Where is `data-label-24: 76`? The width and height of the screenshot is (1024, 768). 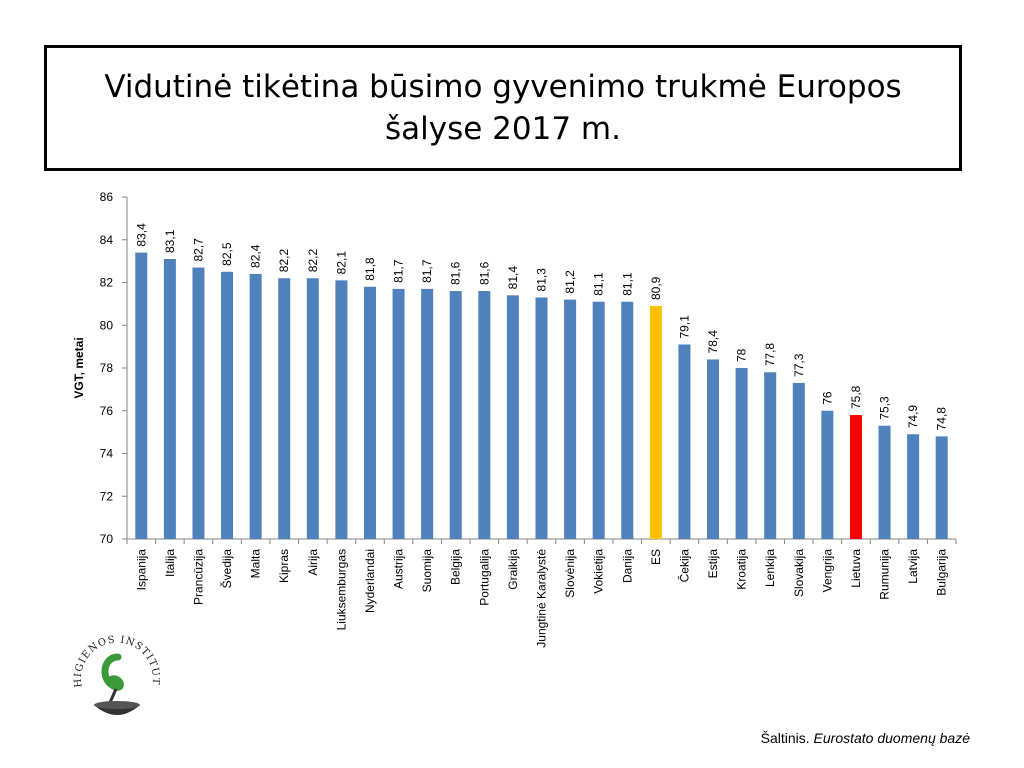
data-label-24: 76 is located at coordinates (827, 398).